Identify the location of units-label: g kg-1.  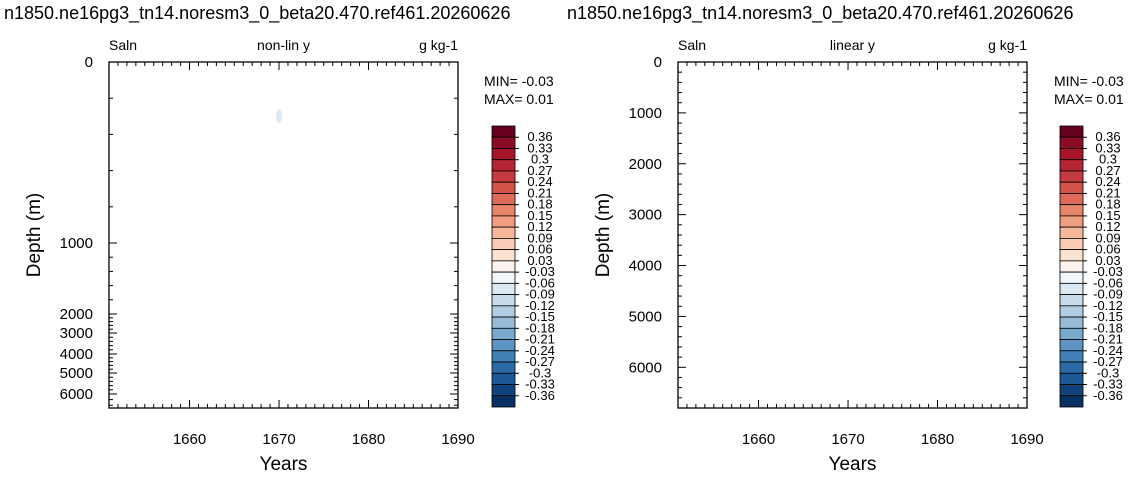
(1007, 45).